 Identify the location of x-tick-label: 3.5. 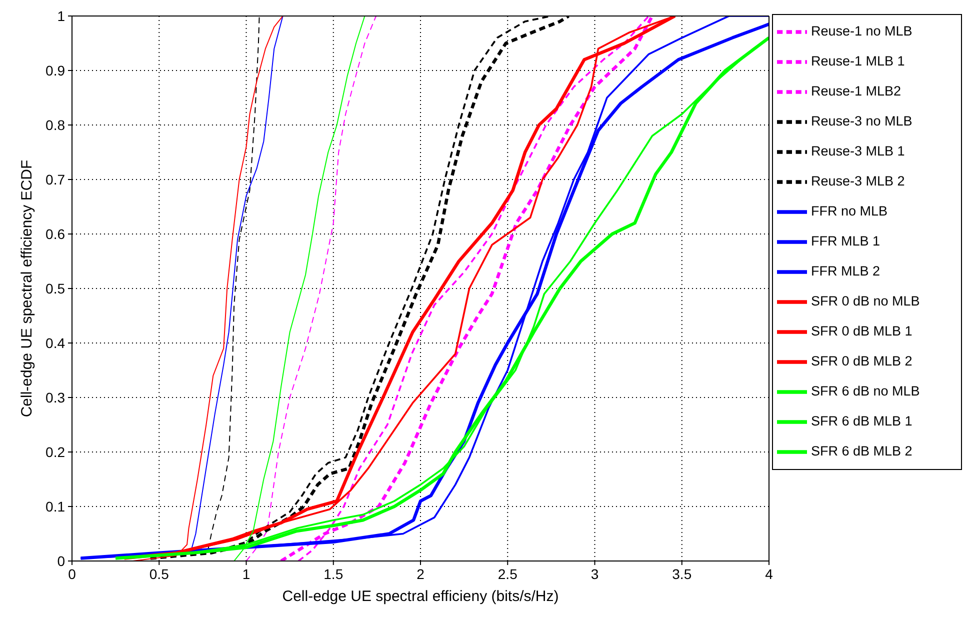
(682, 574).